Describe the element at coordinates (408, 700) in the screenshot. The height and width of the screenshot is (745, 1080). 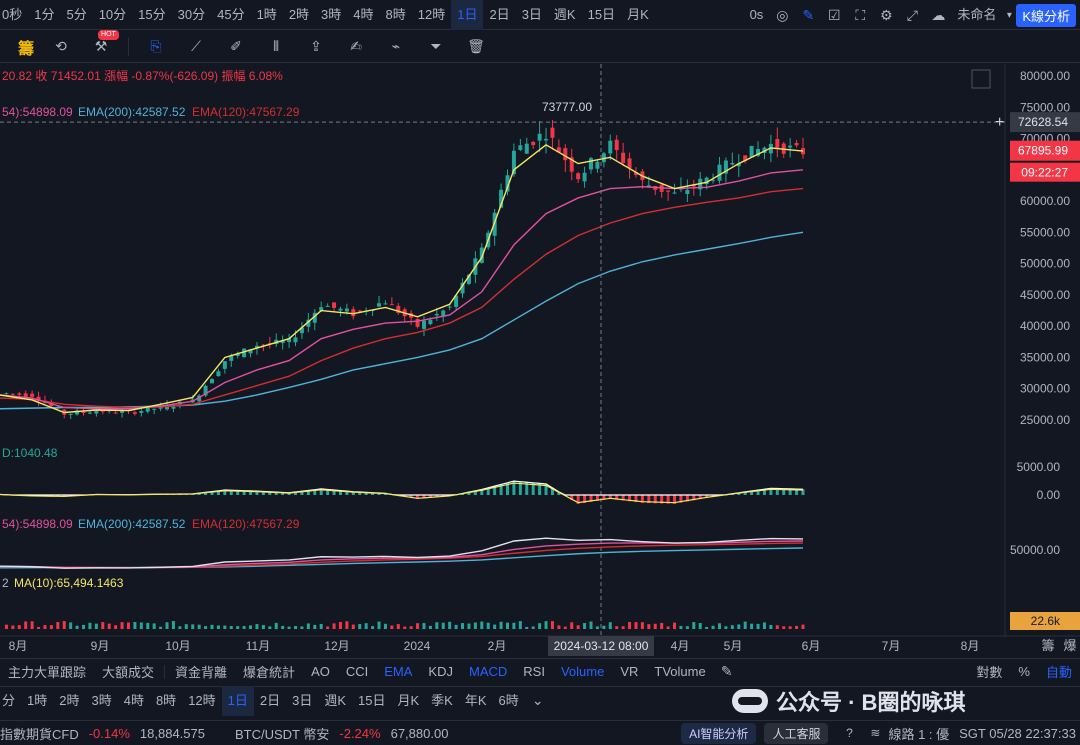
I see `bottom-timeframe-12: 月K` at that location.